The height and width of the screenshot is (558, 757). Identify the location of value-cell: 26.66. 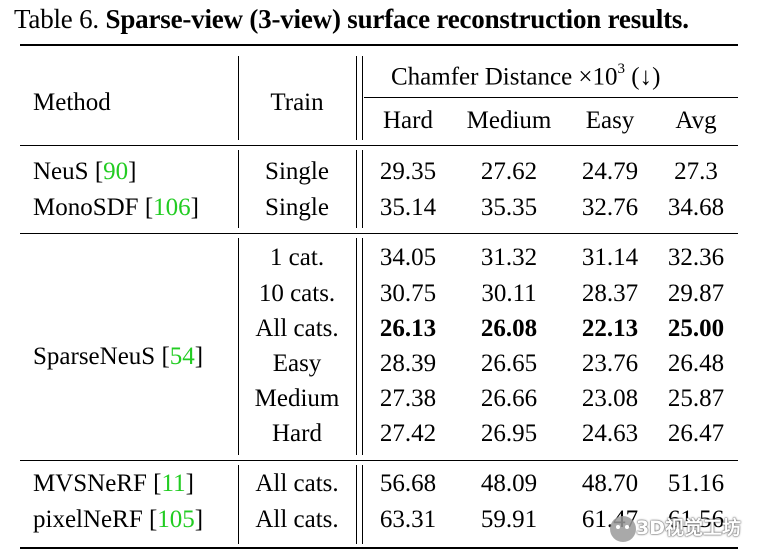
(509, 398).